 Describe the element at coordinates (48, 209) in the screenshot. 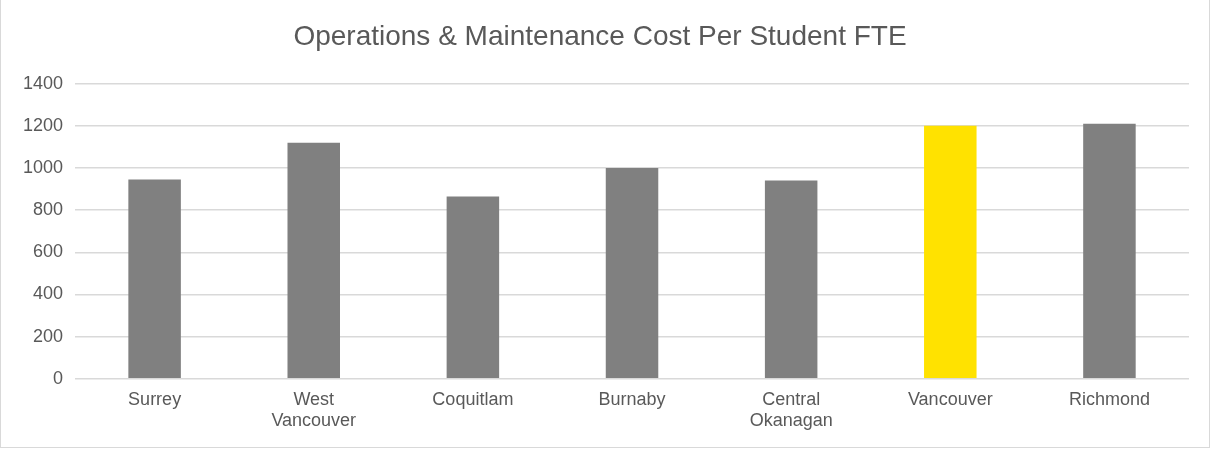

I see `y-tick-label: 800` at that location.